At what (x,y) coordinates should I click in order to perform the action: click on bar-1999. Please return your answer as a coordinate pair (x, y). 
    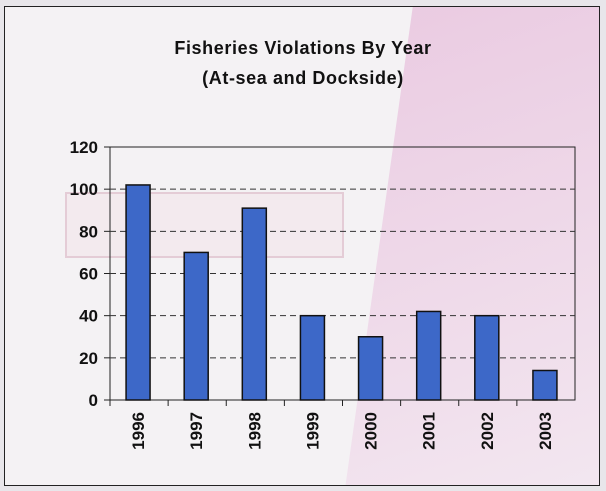
    Looking at the image, I should click on (312, 357).